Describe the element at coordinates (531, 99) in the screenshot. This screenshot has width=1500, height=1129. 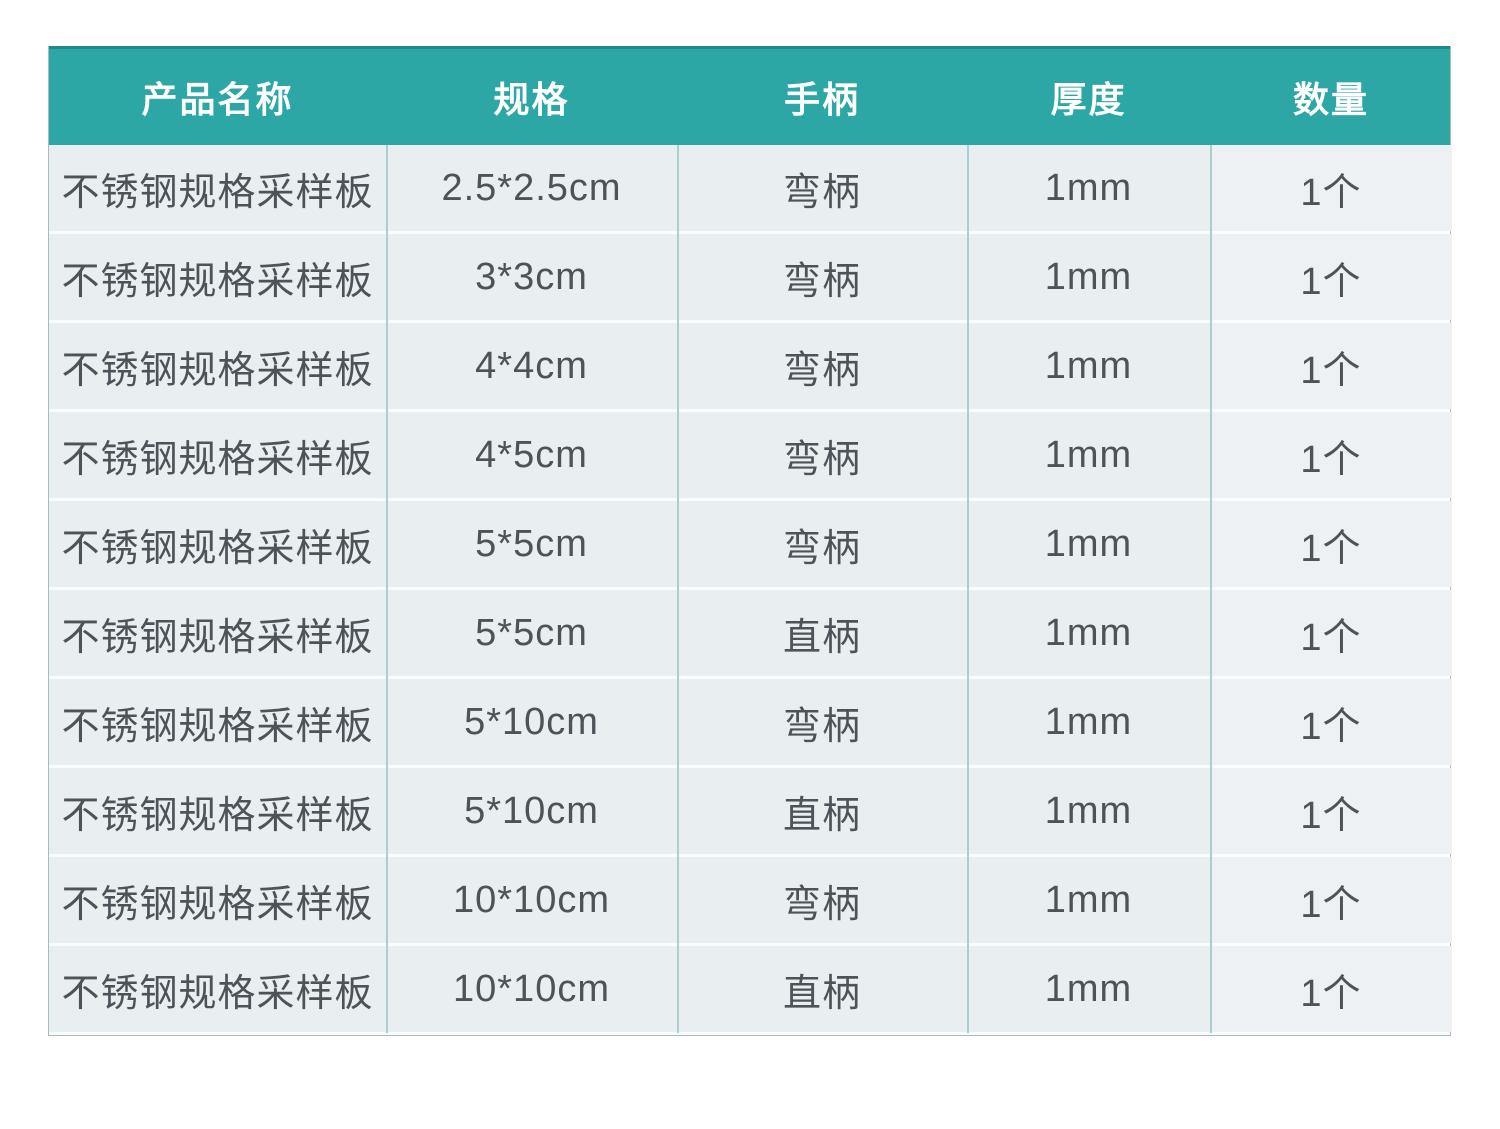
I see `col-header-spec: 规格` at that location.